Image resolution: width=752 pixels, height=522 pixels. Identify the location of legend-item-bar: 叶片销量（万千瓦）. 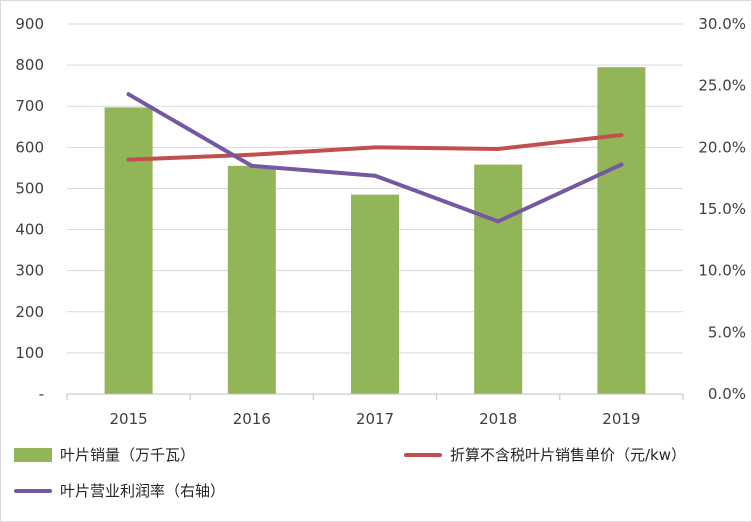
(104, 454).